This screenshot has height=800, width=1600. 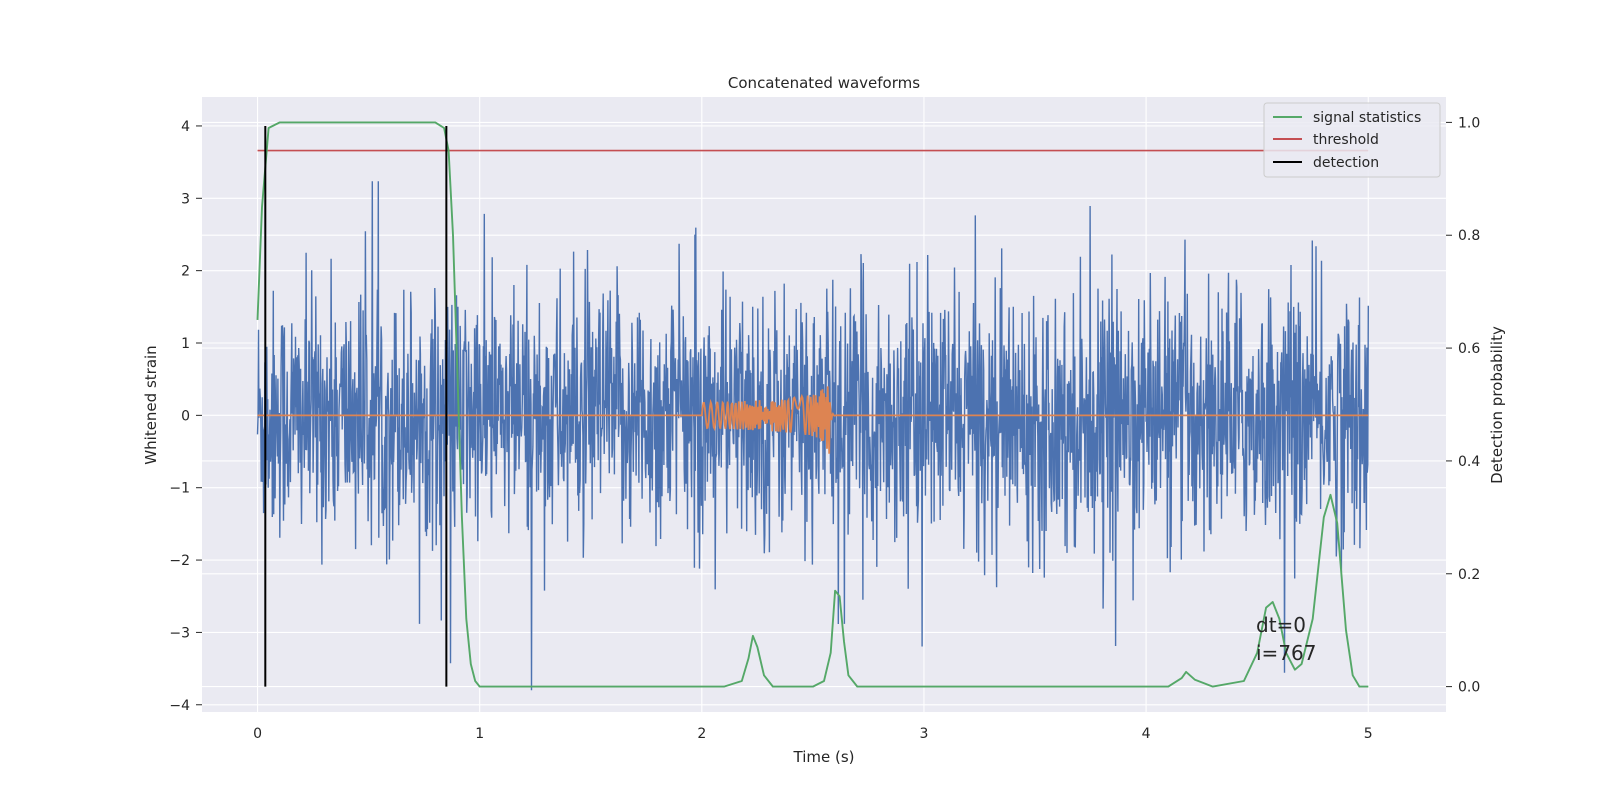 I want to click on x-tick-label: 3, so click(x=924, y=734).